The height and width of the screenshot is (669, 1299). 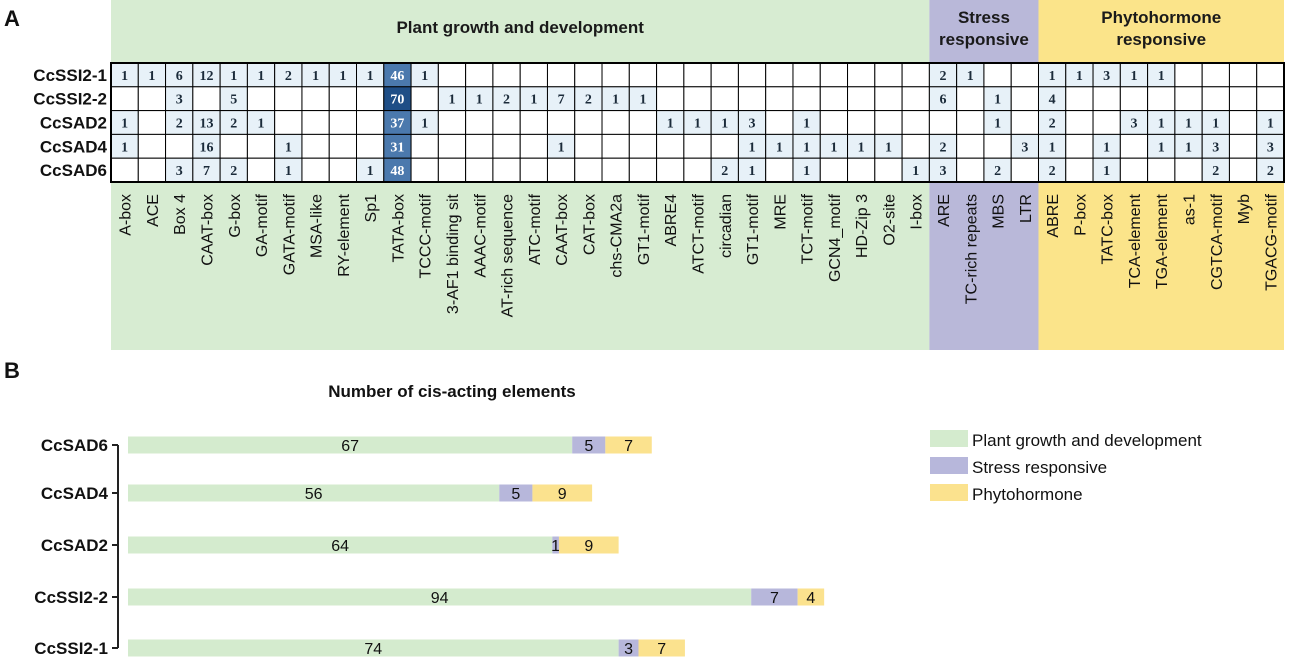 I want to click on bar-value-label: 4, so click(x=810, y=598).